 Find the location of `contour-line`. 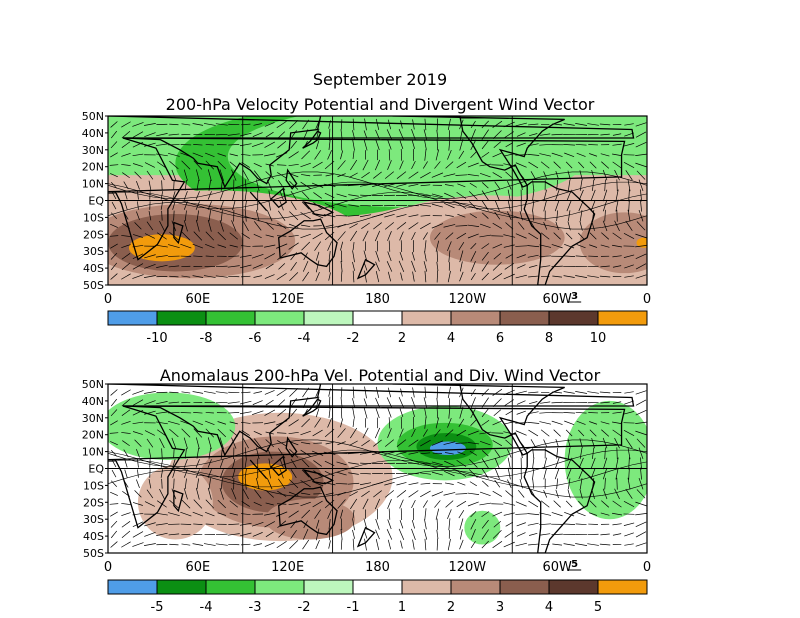

contour-line is located at coordinates (377, 453).